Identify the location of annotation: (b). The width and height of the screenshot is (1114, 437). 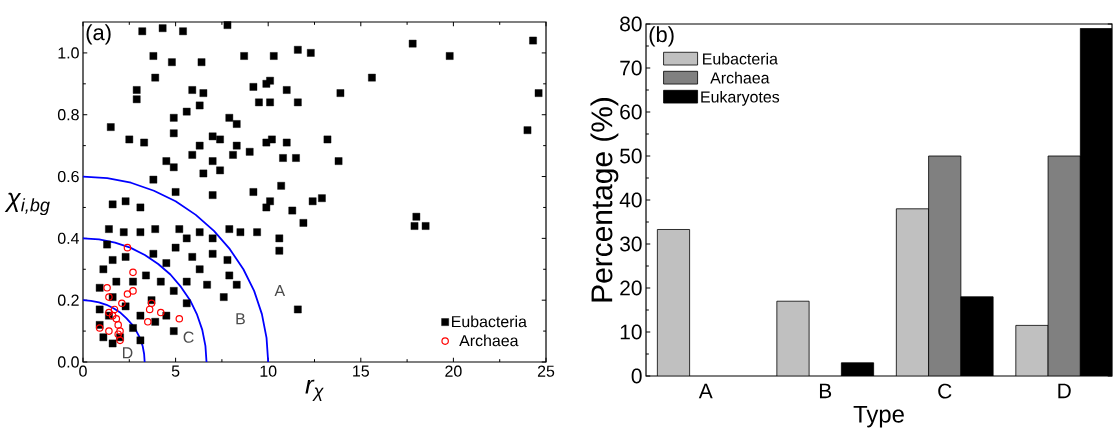
(661, 36).